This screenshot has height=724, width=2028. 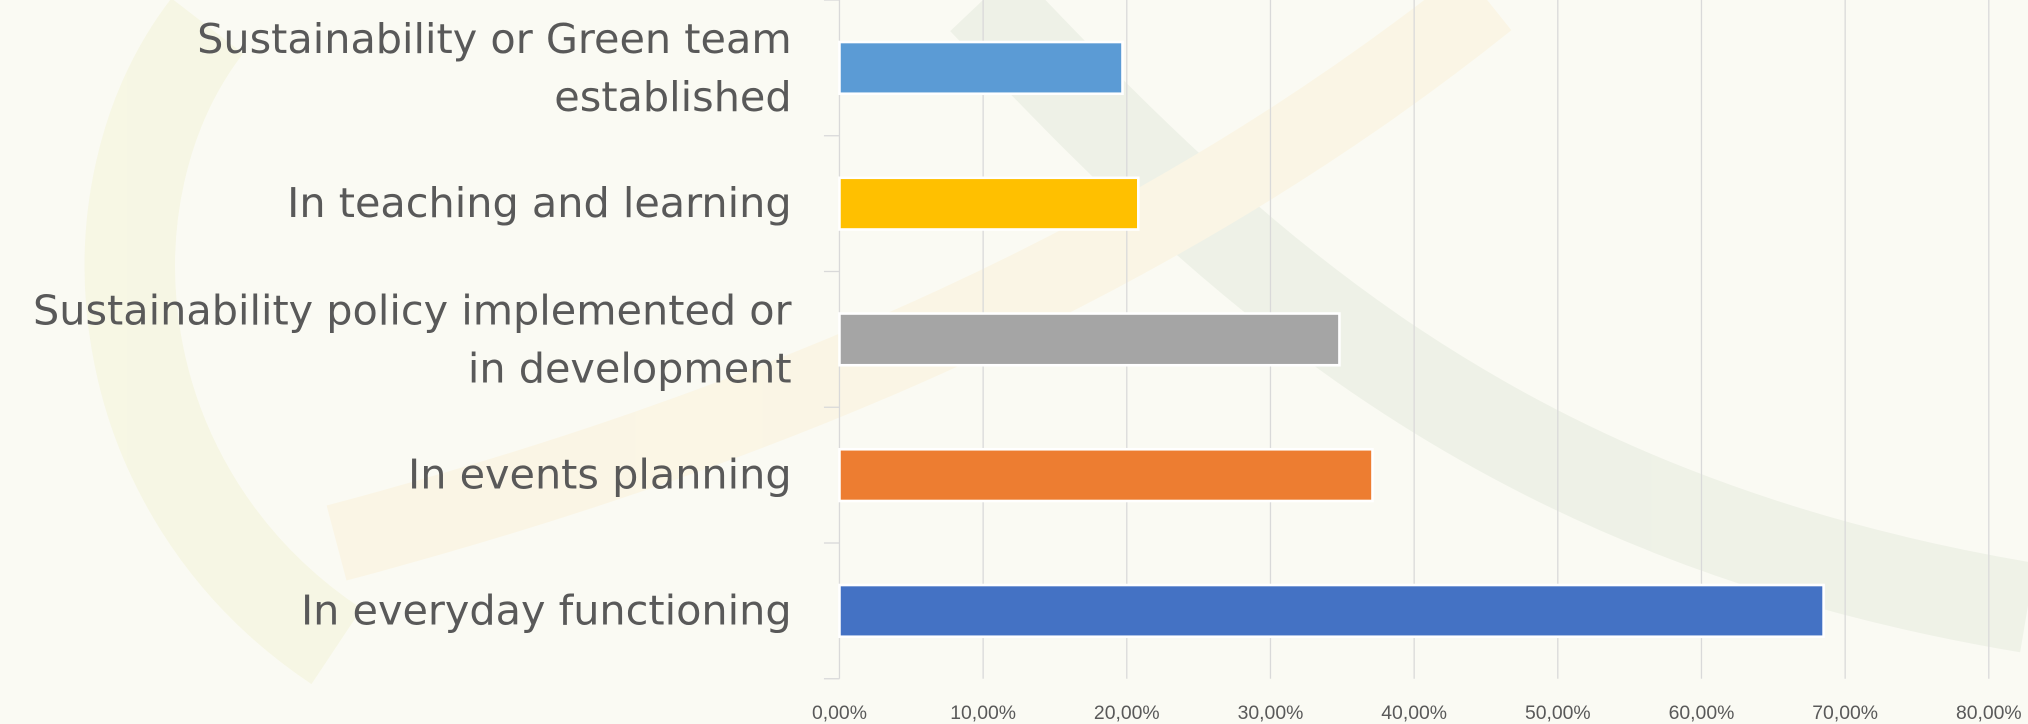 I want to click on x-tick-label: 30,00%, so click(x=1271, y=713).